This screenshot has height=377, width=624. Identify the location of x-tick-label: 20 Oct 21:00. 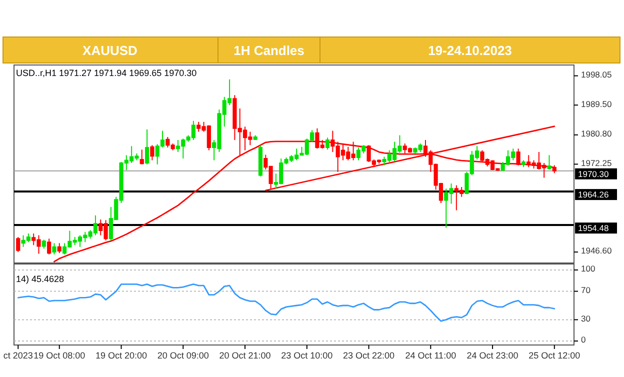
(245, 355).